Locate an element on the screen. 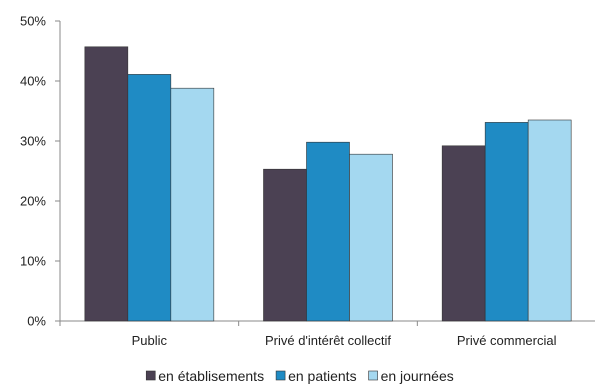 The width and height of the screenshot is (595, 385). legend: en établisements en patients en journées is located at coordinates (299, 376).